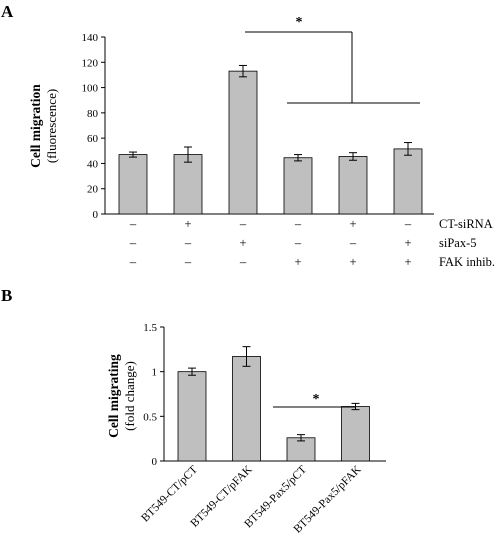 The image size is (503, 553). What do you see at coordinates (129, 396) in the screenshot?
I see `panel-b-ylabel-unit: (fold change)` at bounding box center [129, 396].